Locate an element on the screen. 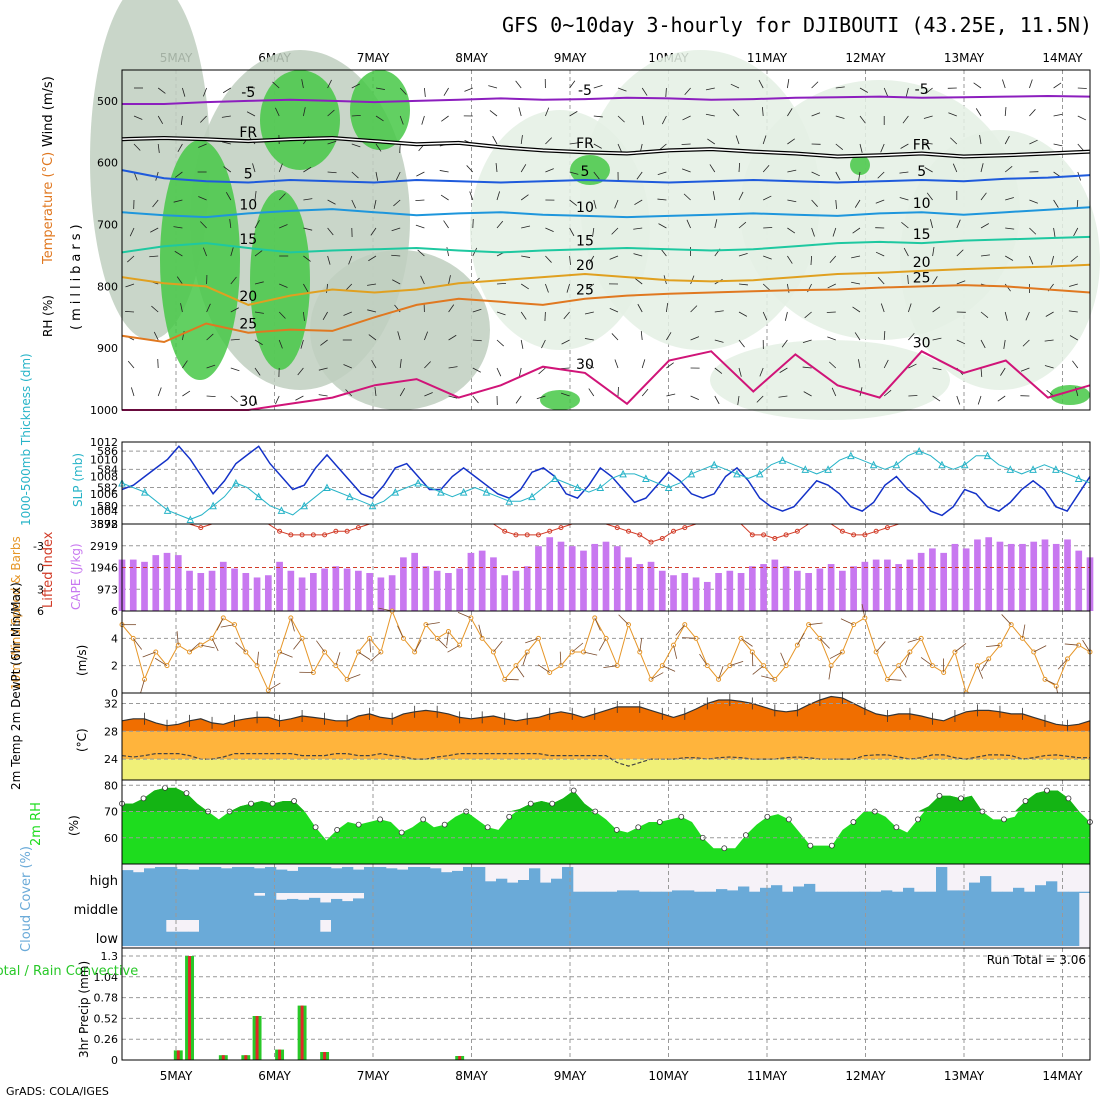  temp2m-panel: 24 28 32 is located at coordinates (597, 736).